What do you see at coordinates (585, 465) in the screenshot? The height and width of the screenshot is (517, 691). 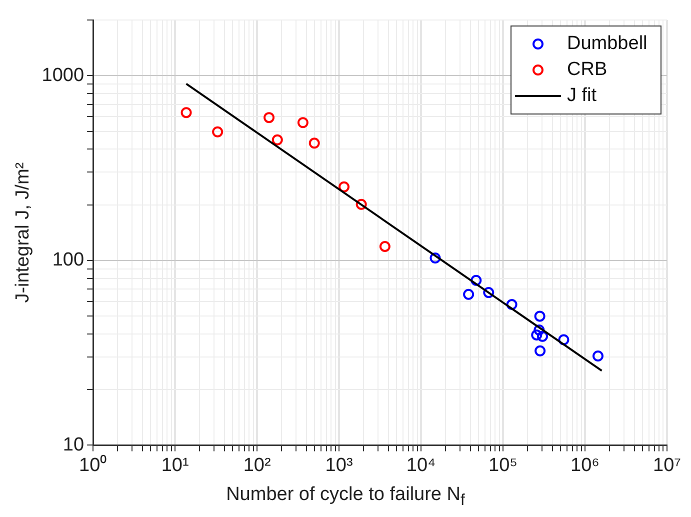 I see `x-tick-label: 10⁶` at bounding box center [585, 465].